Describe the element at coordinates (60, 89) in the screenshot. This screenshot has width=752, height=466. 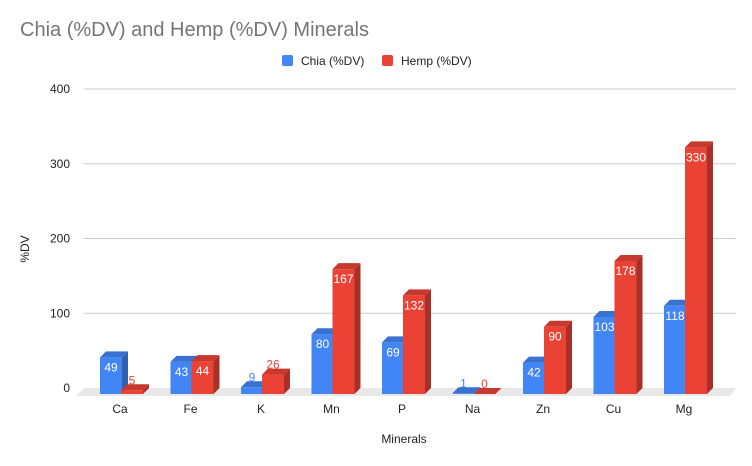
I see `y-tick-label: 400` at that location.